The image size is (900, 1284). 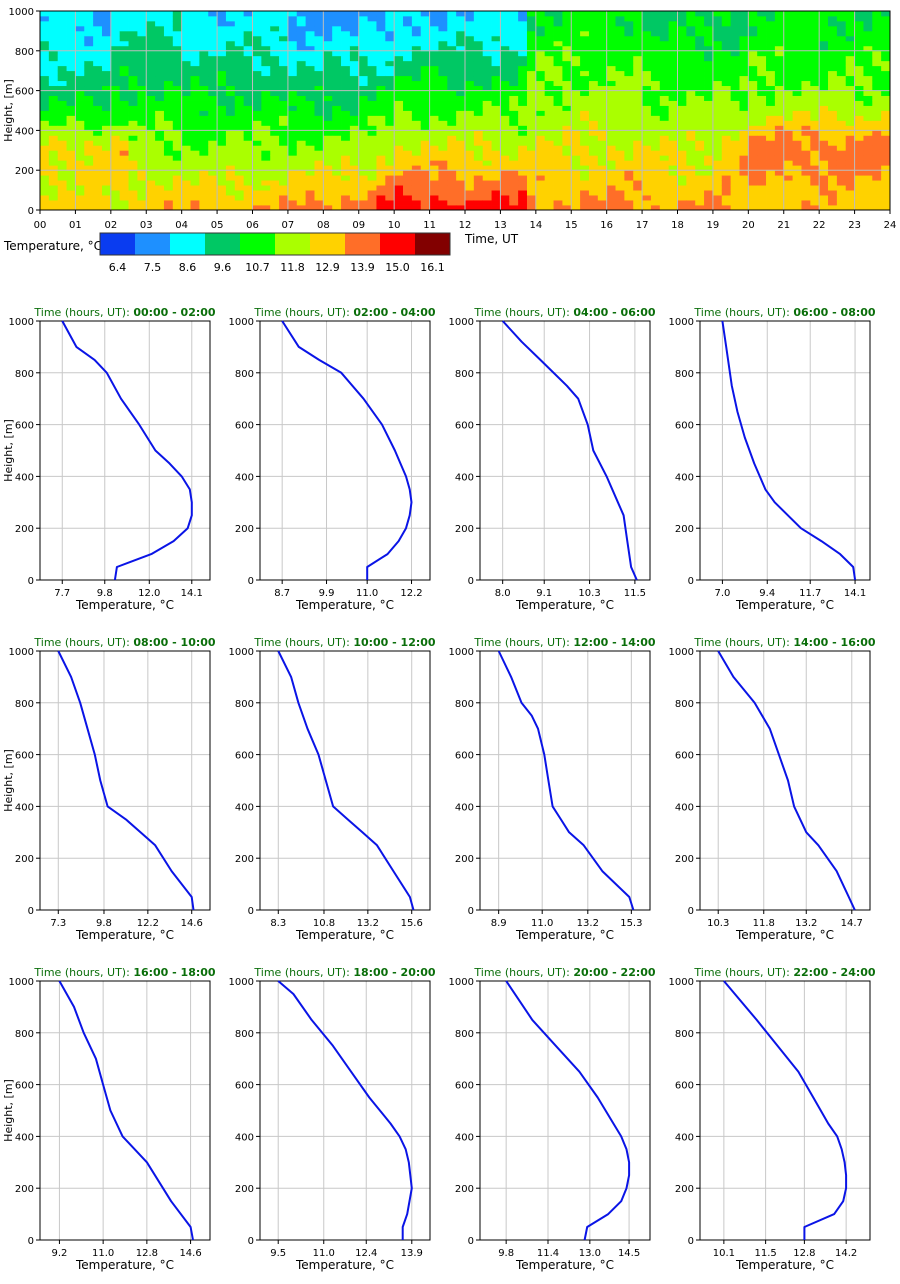 What do you see at coordinates (784, 935) in the screenshot?
I see `profile-x-axis-label: Temperature, °C` at bounding box center [784, 935].